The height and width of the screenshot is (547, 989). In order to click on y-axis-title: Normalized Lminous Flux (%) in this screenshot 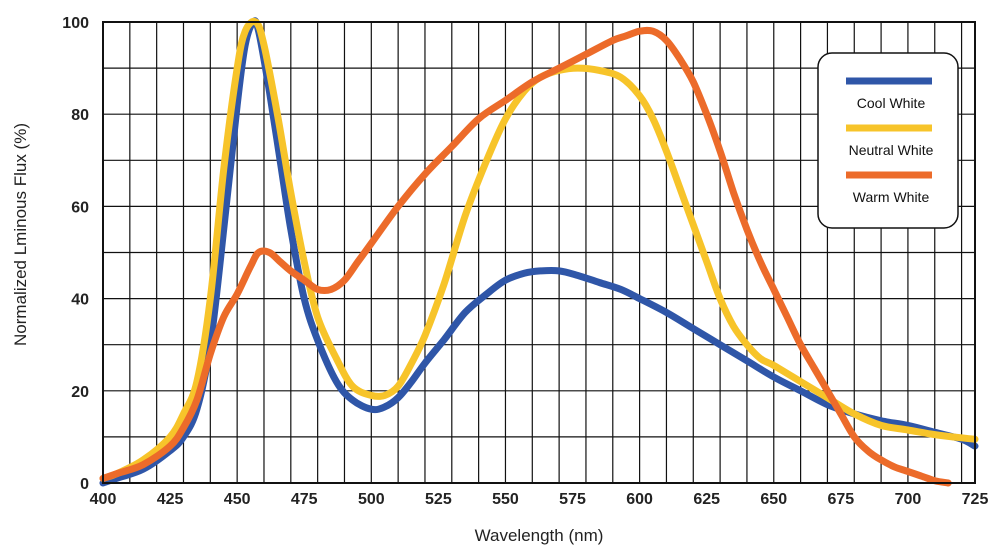, I will do `click(20, 234)`.